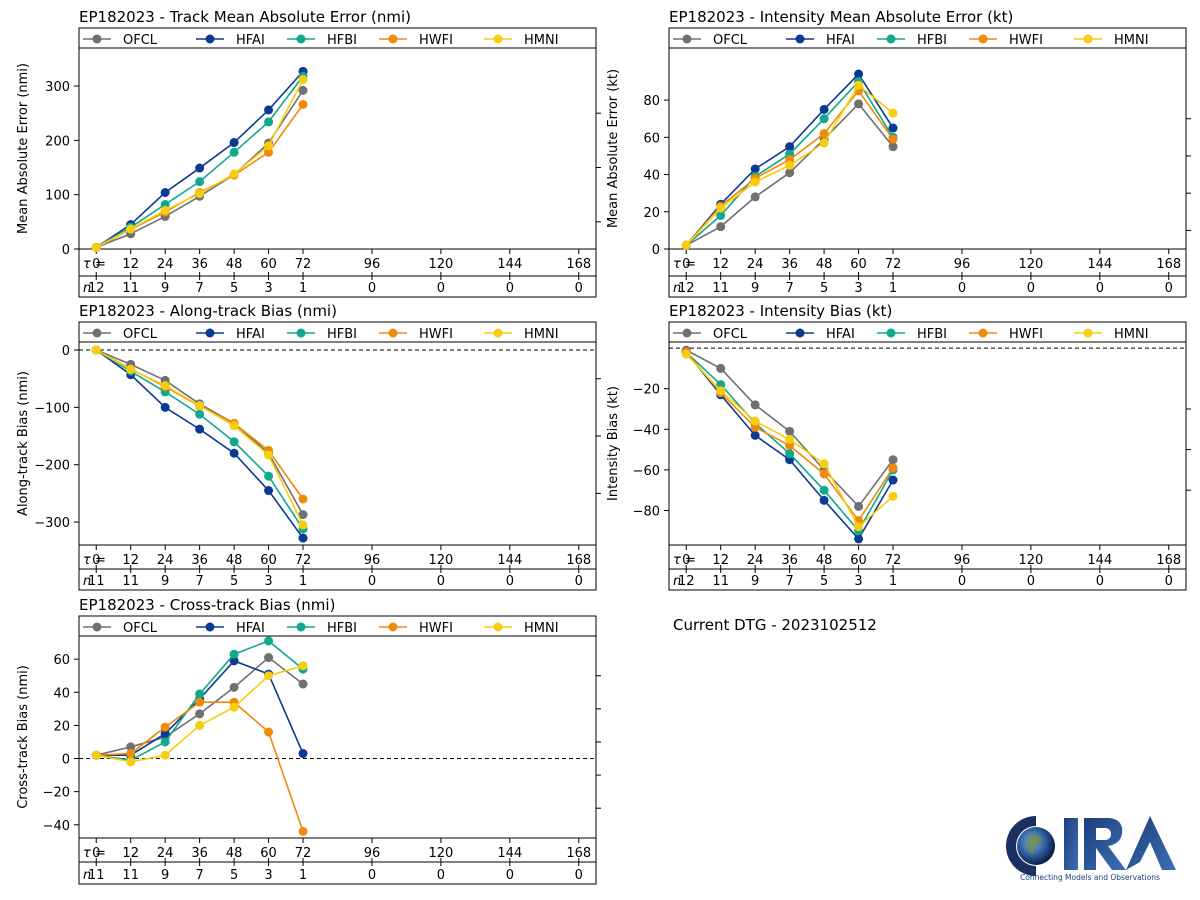 This screenshot has width=1200, height=900. Describe the element at coordinates (57, 87) in the screenshot. I see `y-tick-label: 300` at that location.